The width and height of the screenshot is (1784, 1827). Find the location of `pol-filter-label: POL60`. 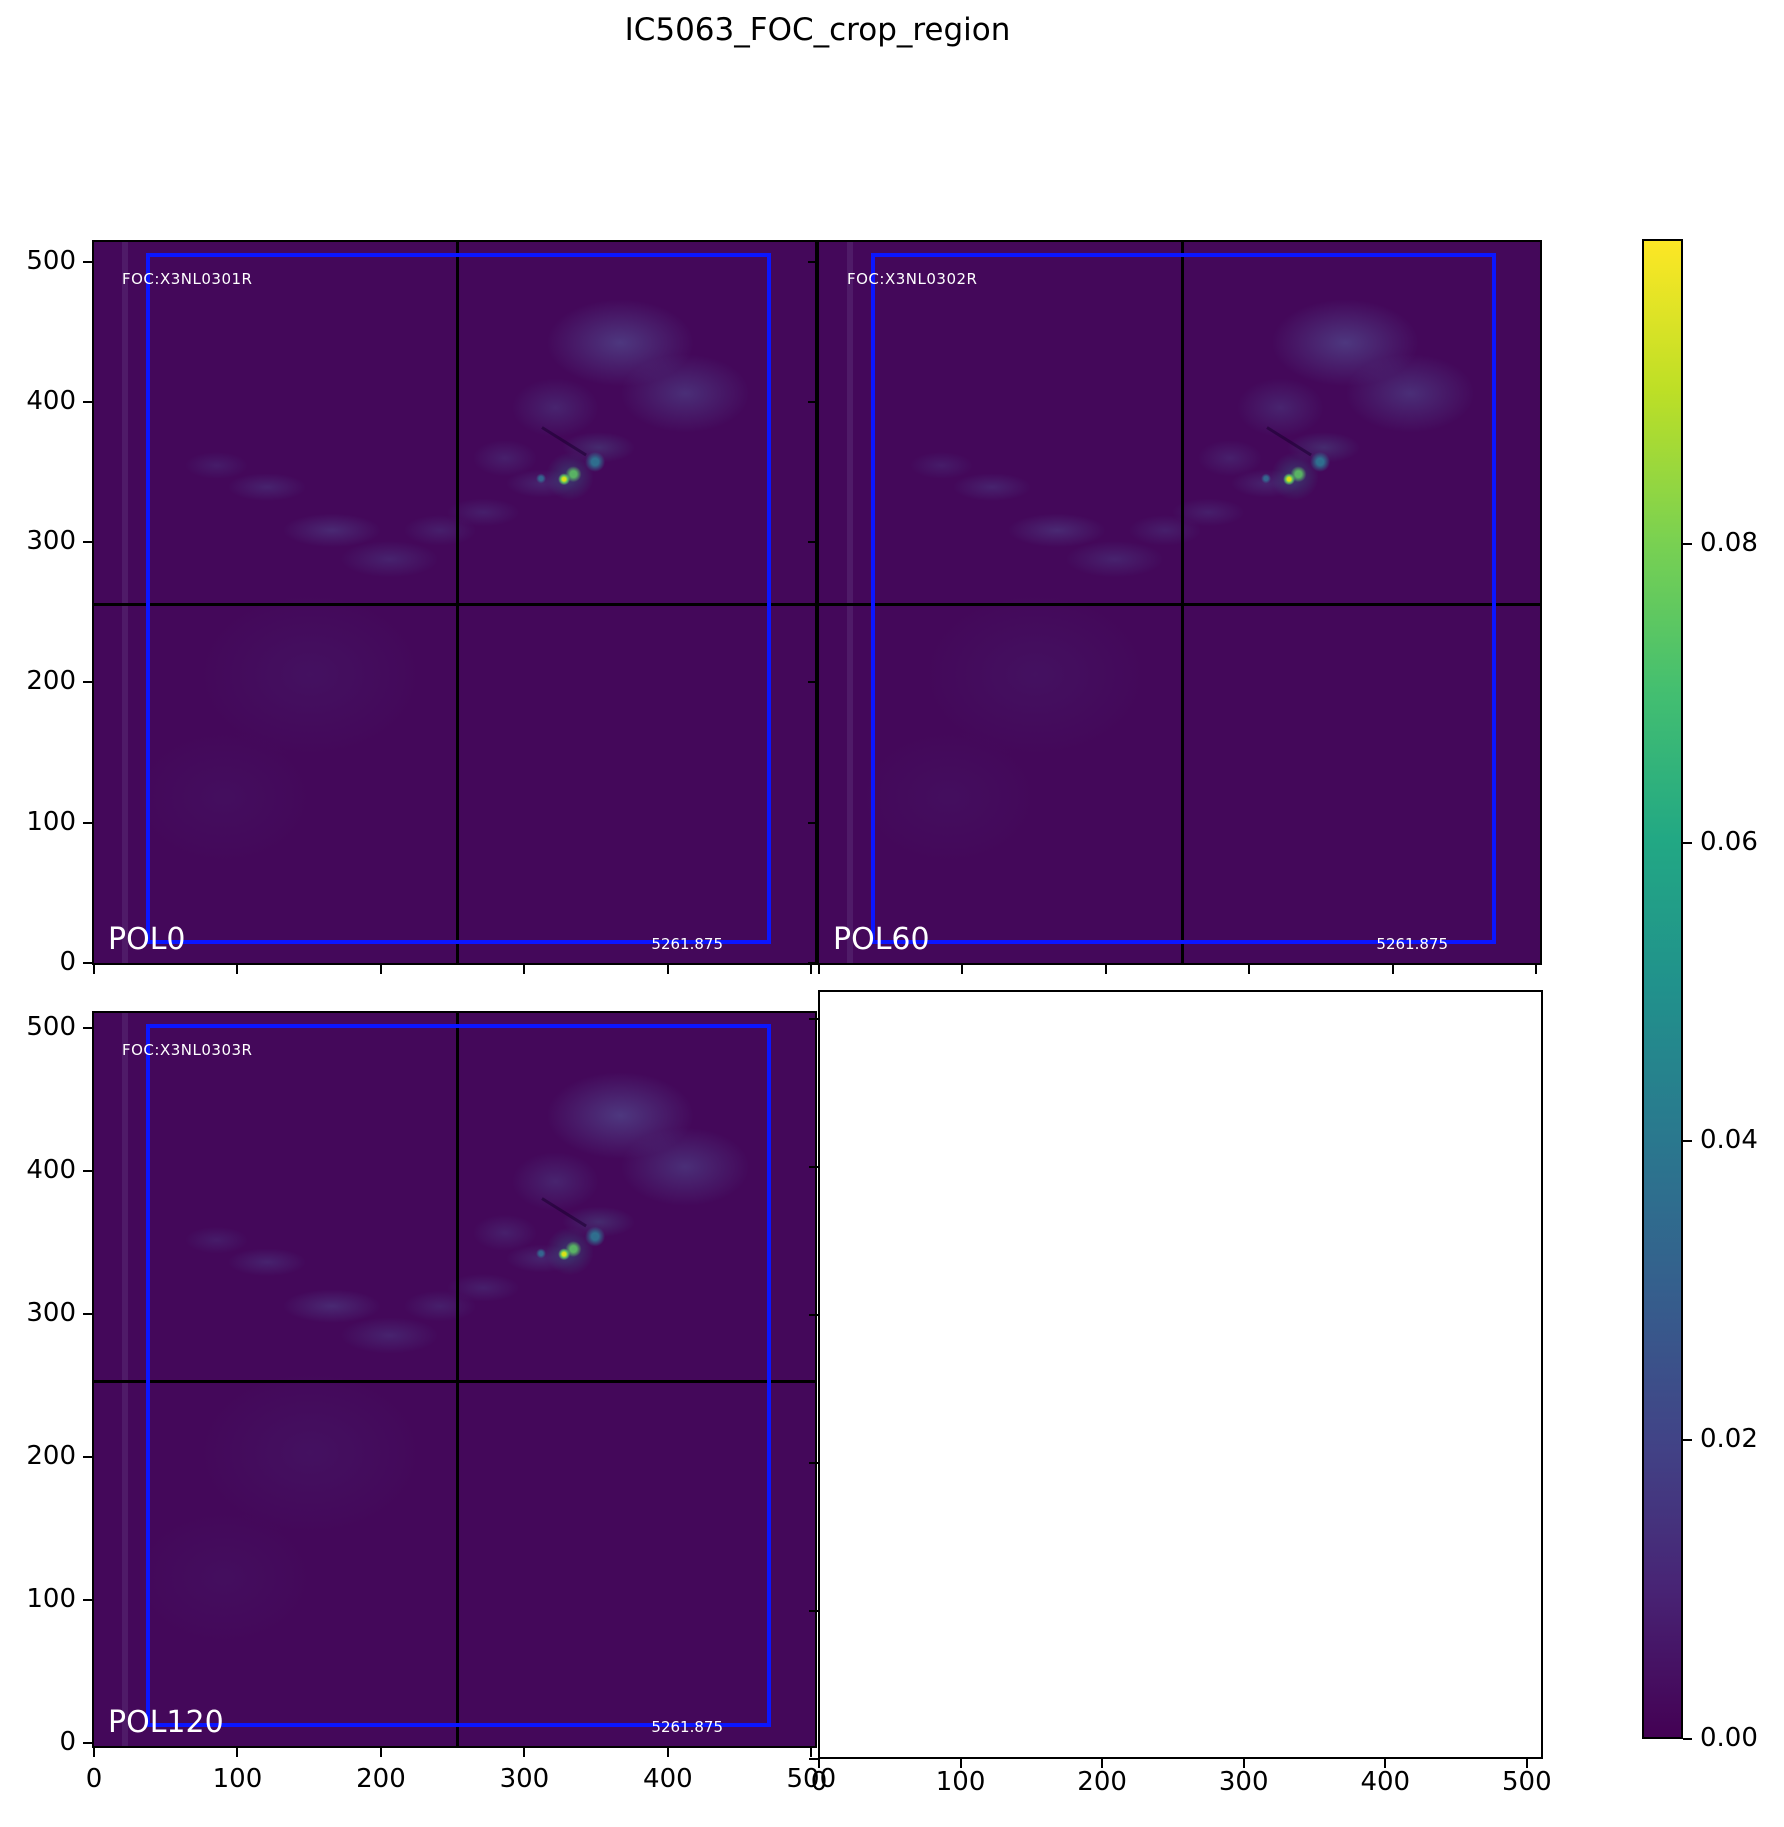

pol-filter-label: POL60 is located at coordinates (881, 939).